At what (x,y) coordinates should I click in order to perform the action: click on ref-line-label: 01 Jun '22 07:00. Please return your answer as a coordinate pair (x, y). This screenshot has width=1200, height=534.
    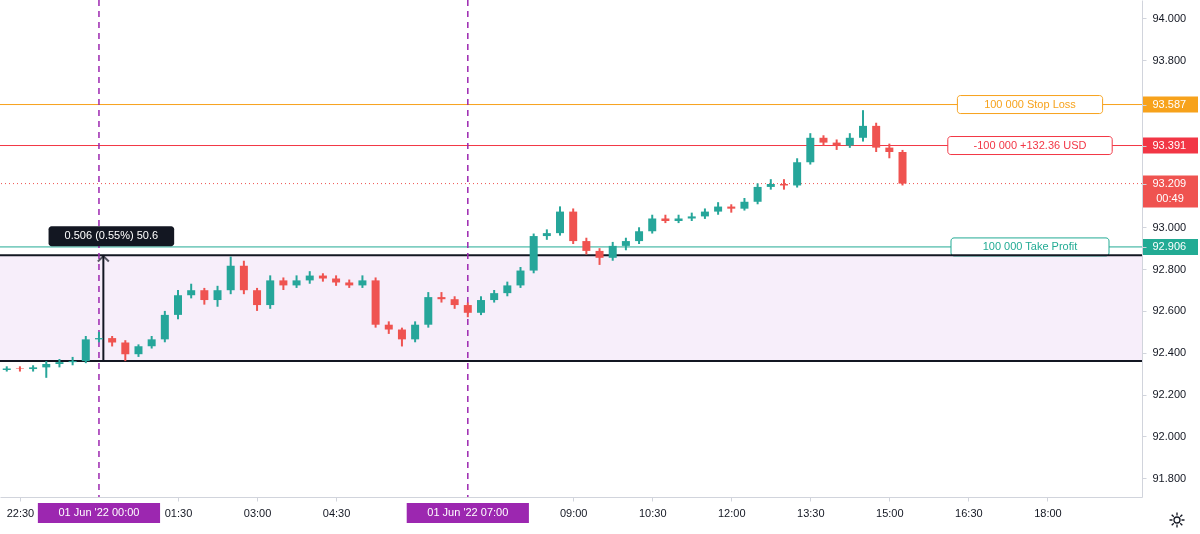
    Looking at the image, I should click on (468, 512).